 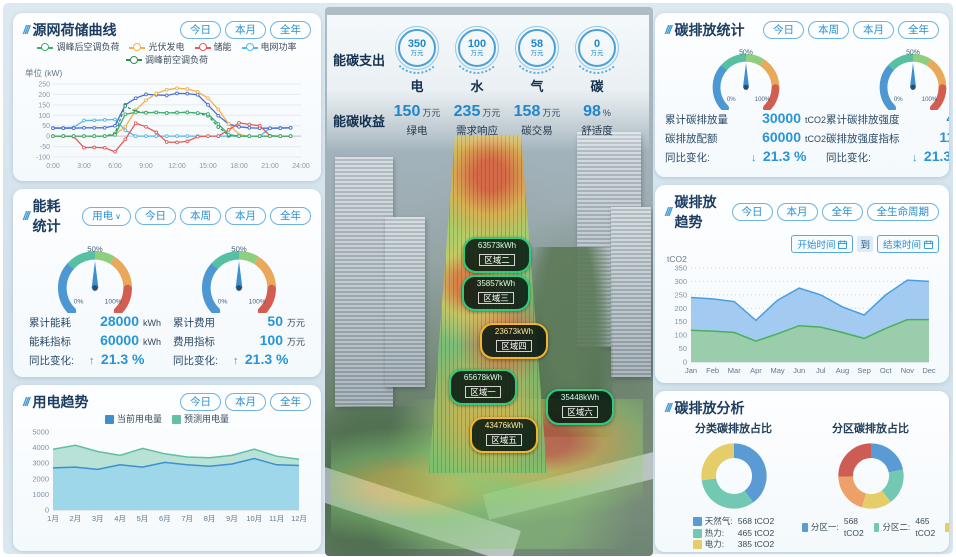 I want to click on expense-ring-carbon: 0 万元 碳, so click(x=597, y=59).